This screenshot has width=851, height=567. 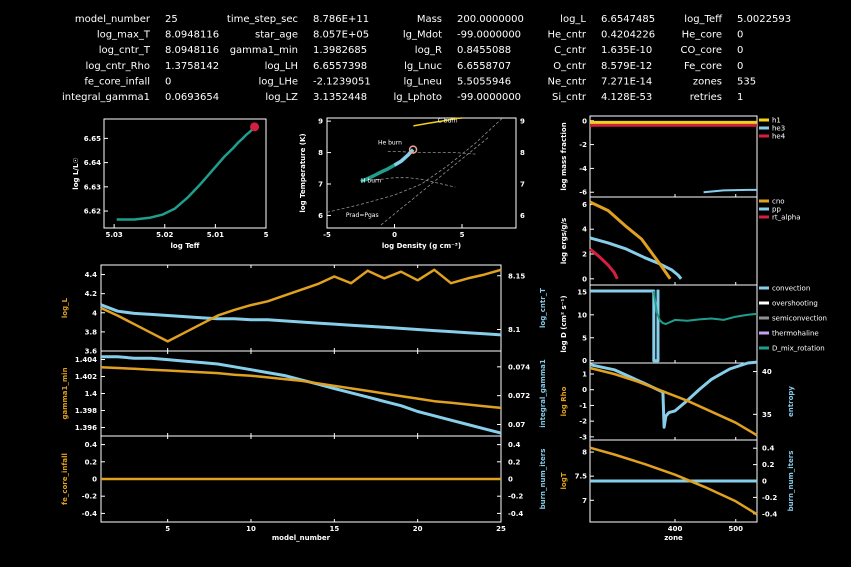 What do you see at coordinates (746, 81) in the screenshot?
I see `summary-value: 535` at bounding box center [746, 81].